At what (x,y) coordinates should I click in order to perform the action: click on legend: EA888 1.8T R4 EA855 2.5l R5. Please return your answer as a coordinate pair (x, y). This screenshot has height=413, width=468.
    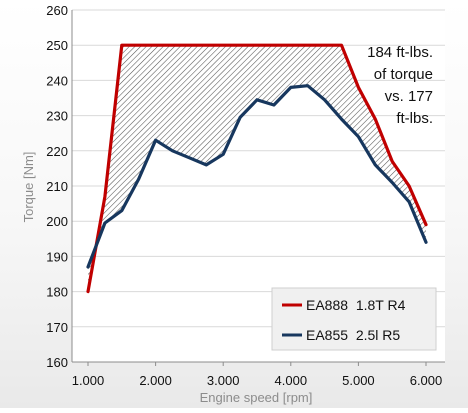
    Looking at the image, I should click on (354, 319).